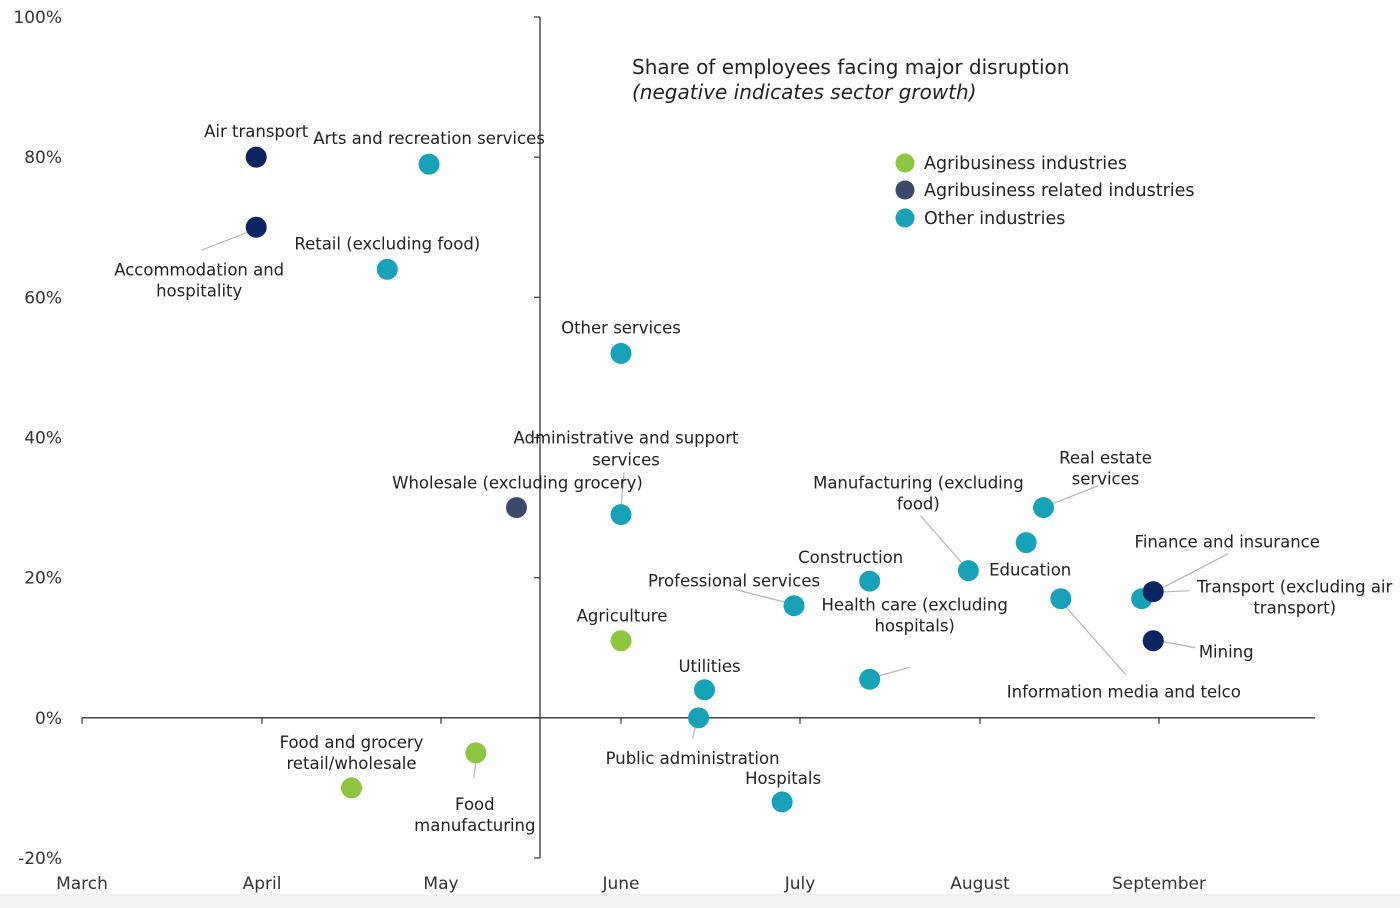 The width and height of the screenshot is (1400, 908). I want to click on point-label: Accommodation and, so click(199, 269).